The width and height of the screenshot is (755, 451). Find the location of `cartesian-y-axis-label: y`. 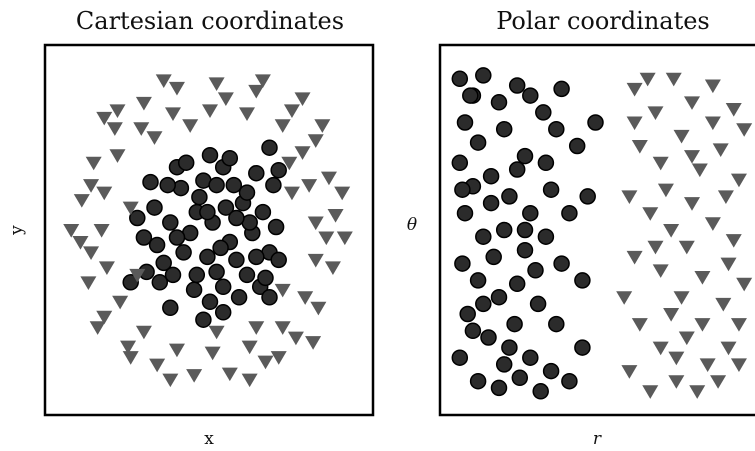

cartesian-y-axis-label: y is located at coordinates (17, 230).